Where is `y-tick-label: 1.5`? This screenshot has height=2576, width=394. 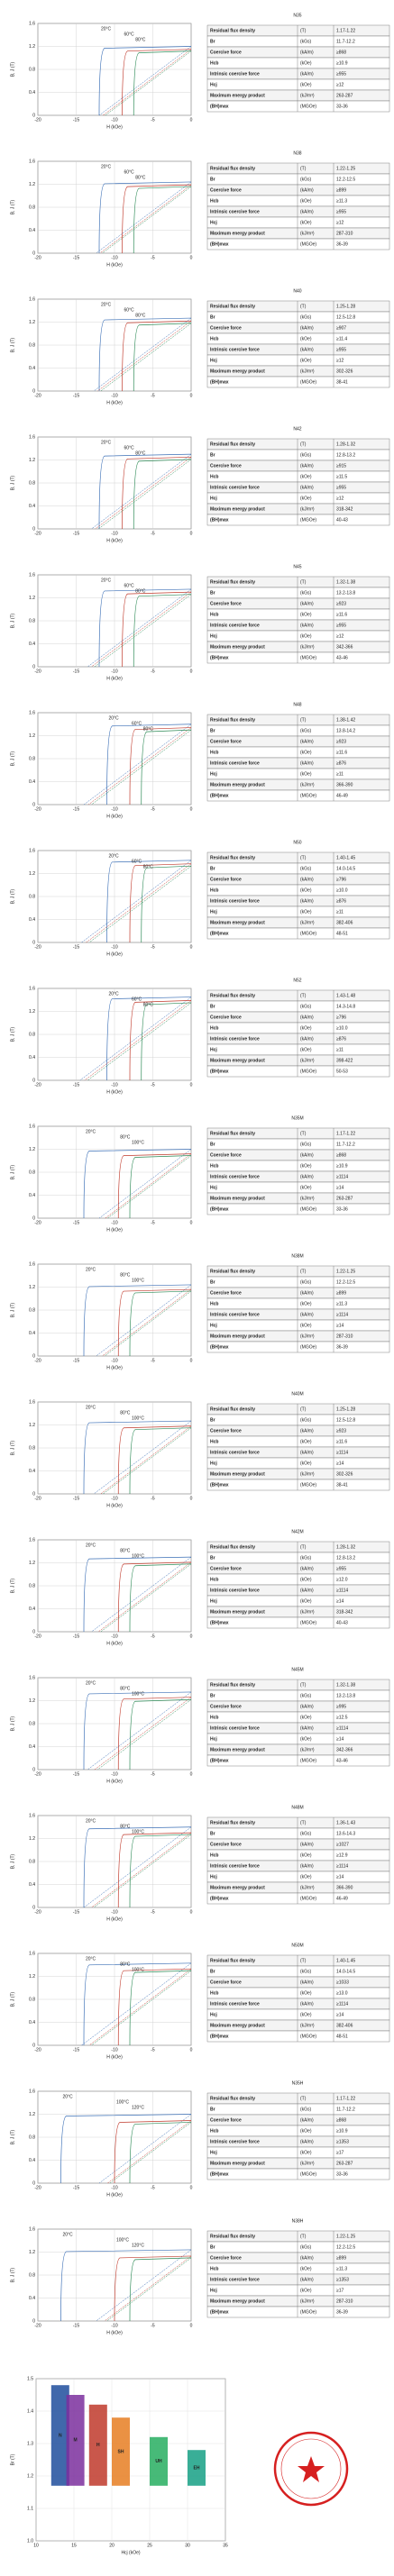 y-tick-label: 1.5 is located at coordinates (30, 2378).